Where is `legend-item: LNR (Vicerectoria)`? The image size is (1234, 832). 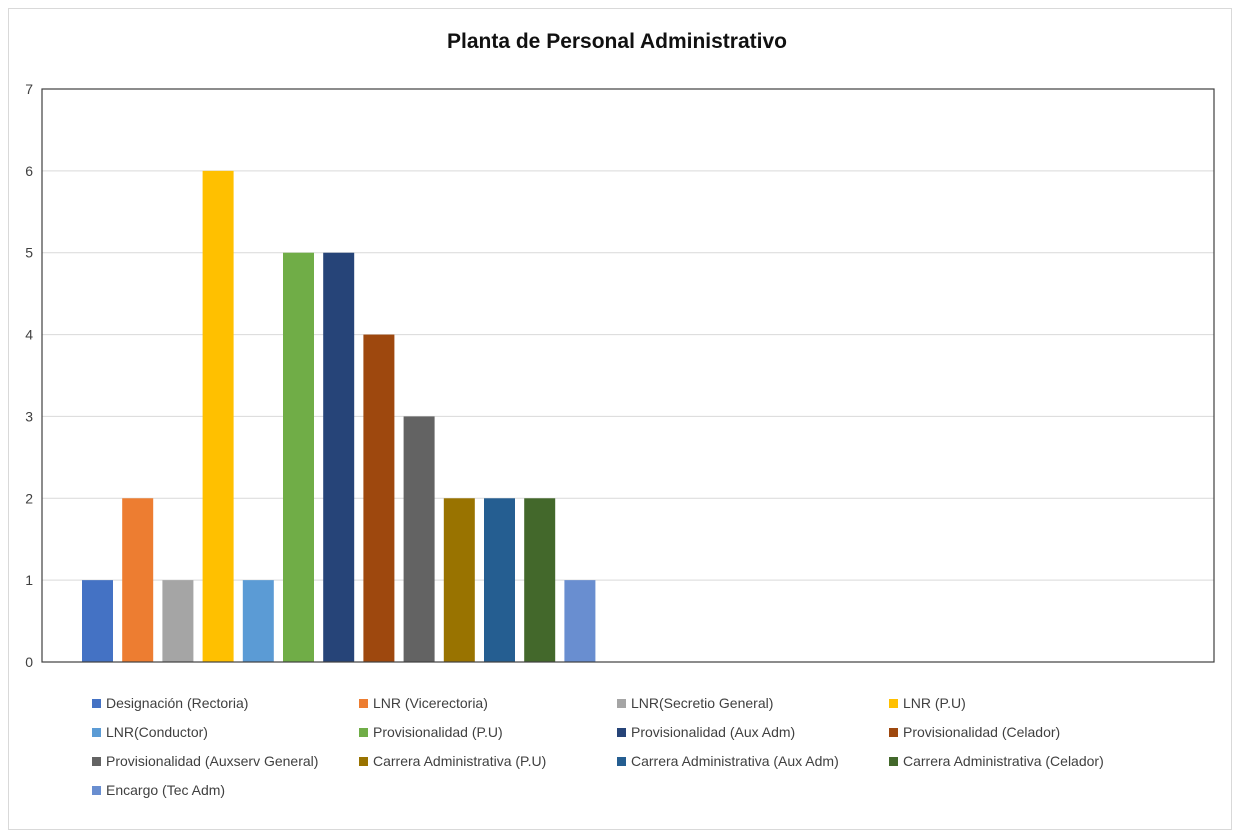
legend-item: LNR (Vicerectoria) is located at coordinates (423, 703).